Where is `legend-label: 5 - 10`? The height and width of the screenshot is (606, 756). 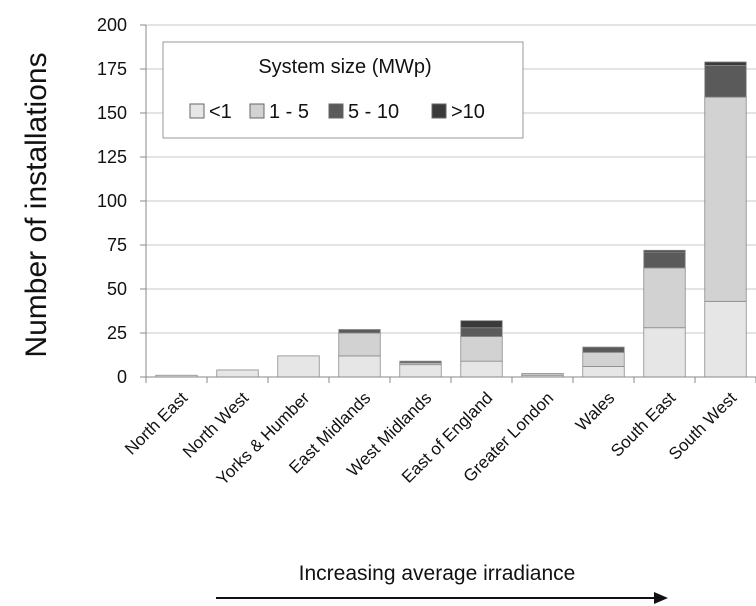
legend-label: 5 - 10 is located at coordinates (373, 112).